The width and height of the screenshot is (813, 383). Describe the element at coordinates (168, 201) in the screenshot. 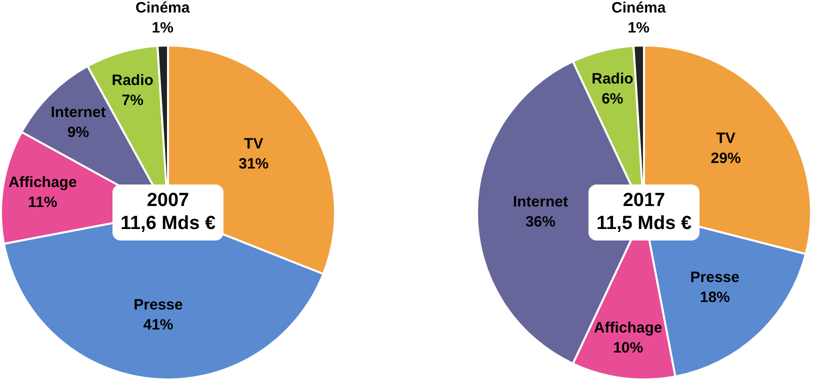

I see `text: 2007` at that location.